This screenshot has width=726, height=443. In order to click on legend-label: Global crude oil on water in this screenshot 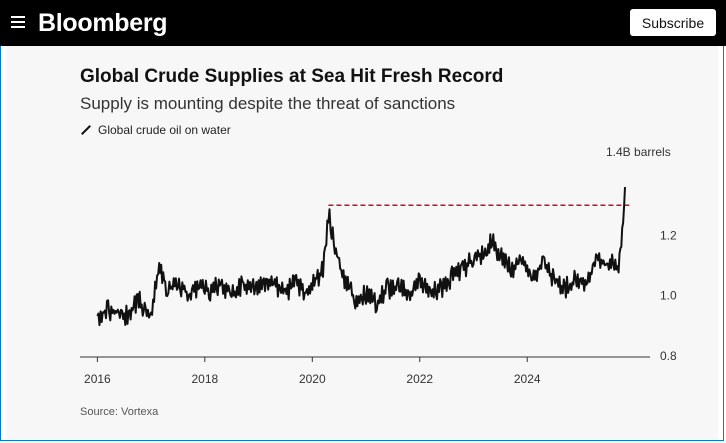, I will do `click(164, 130)`.